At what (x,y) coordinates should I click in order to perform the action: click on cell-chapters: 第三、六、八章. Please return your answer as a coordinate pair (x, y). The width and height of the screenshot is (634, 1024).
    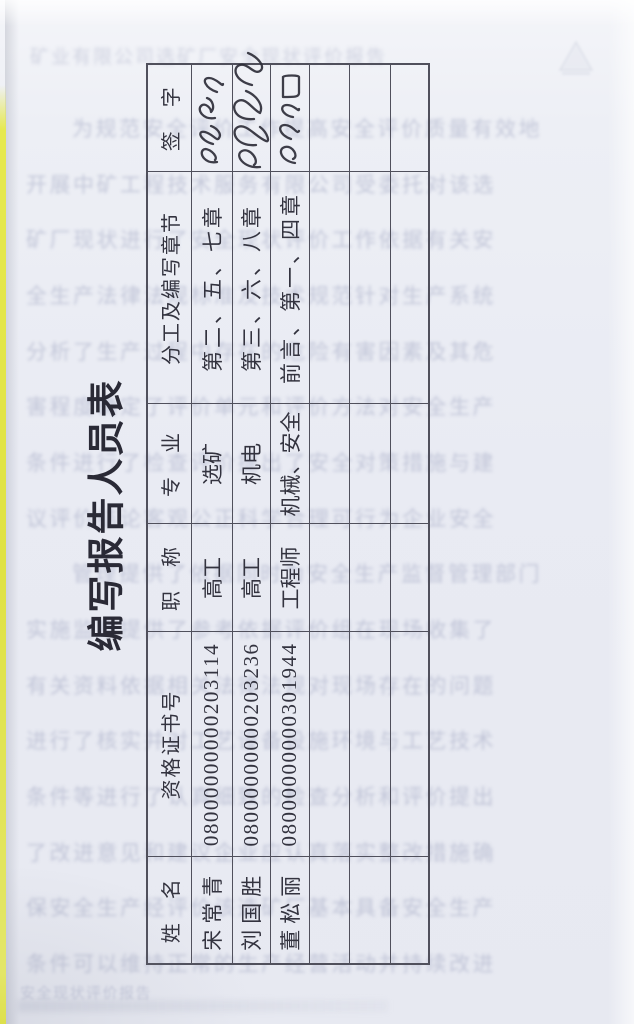
    Looking at the image, I should click on (251, 288).